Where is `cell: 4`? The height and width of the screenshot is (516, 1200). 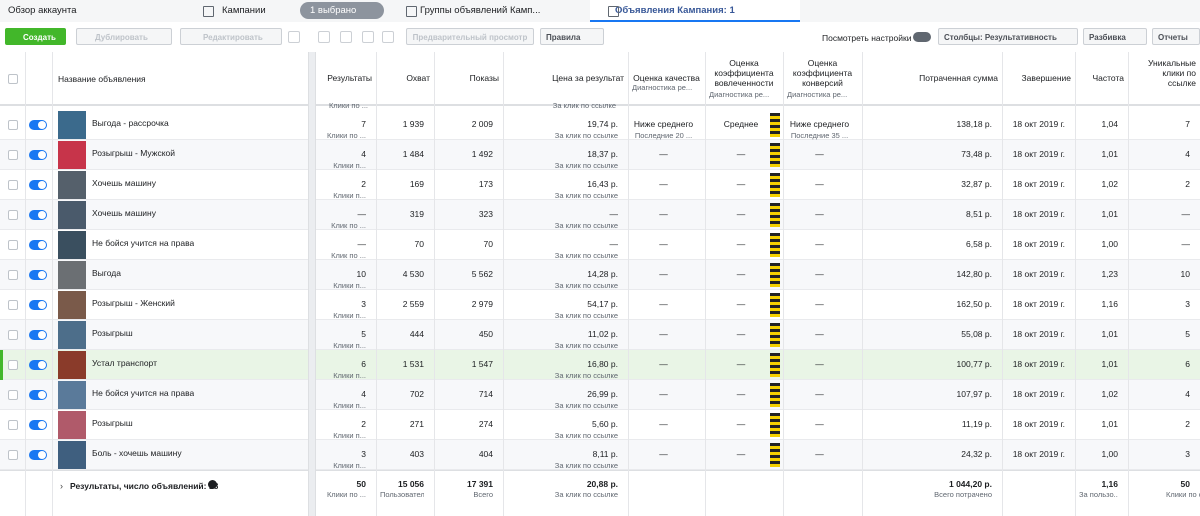
cell: 4 is located at coordinates (1187, 154).